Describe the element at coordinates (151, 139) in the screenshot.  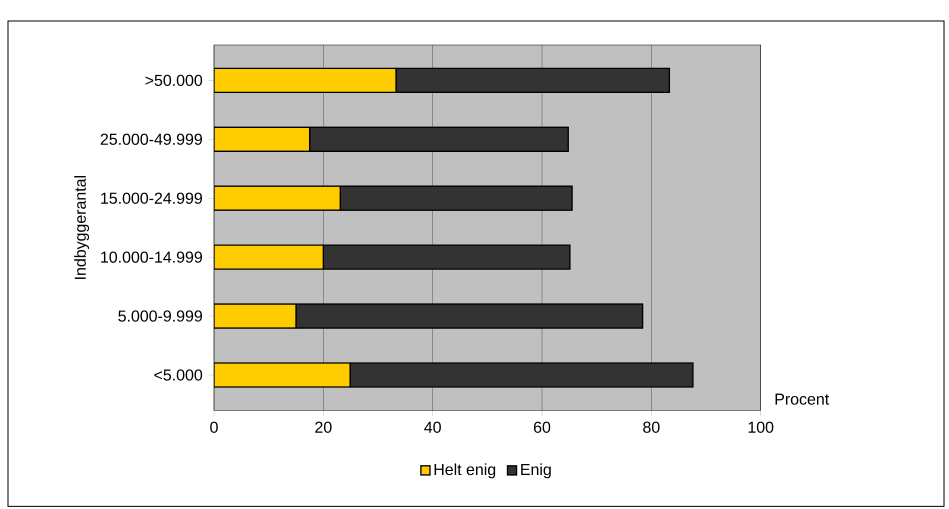
I see `y-tick-label: 25.000-49.999` at that location.